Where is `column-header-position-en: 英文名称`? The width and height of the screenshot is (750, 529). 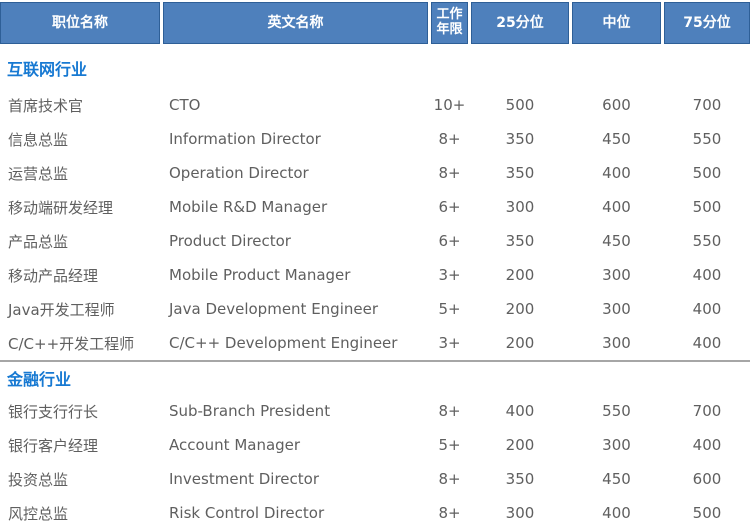
column-header-position-en: 英文名称 is located at coordinates (295, 23).